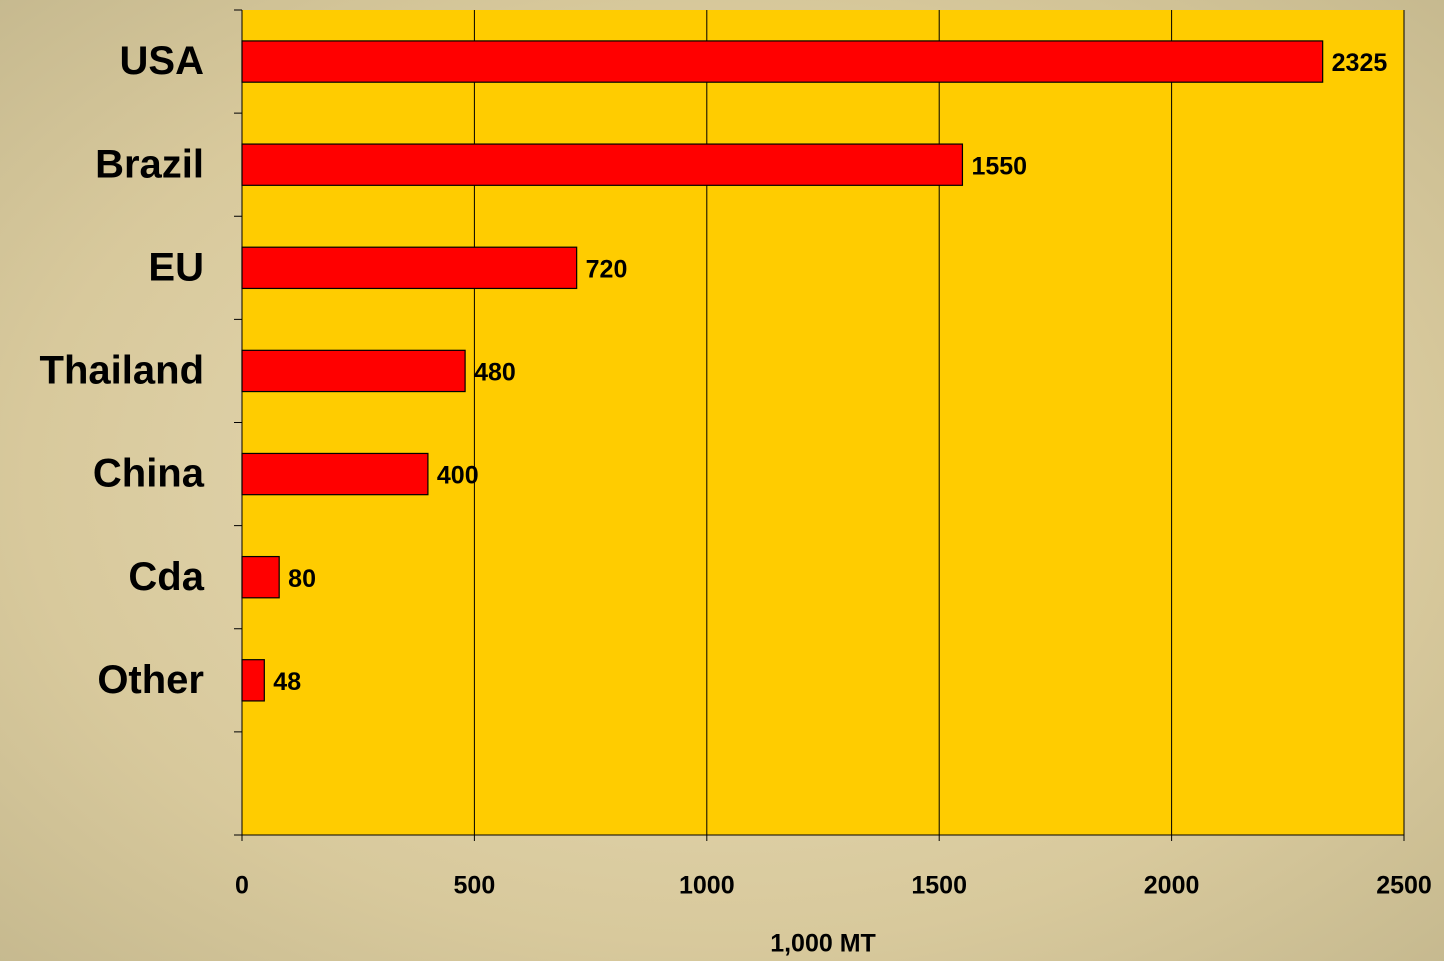 The height and width of the screenshot is (961, 1444). Describe the element at coordinates (823, 944) in the screenshot. I see `x-axis-title: 1,000 MT` at that location.